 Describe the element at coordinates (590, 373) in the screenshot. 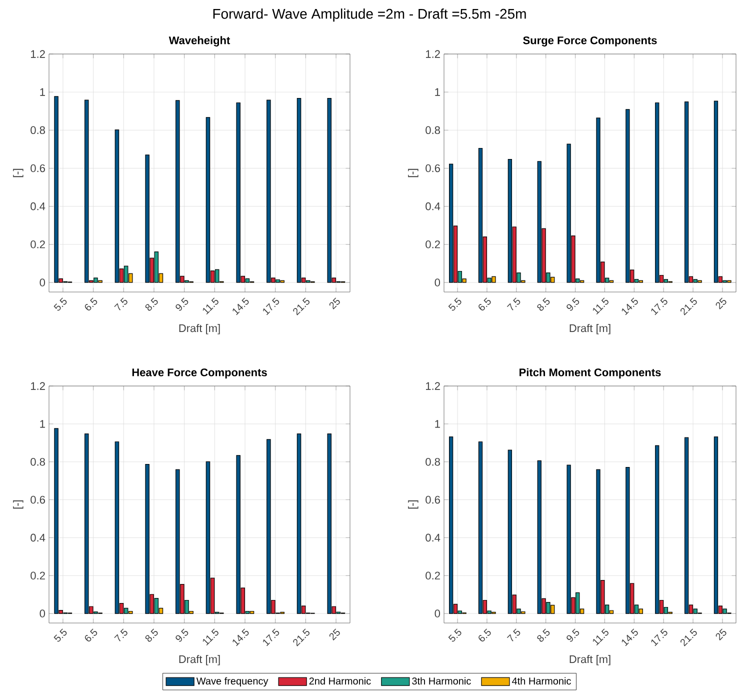

I see `chart-title: Pitch Moment Components` at that location.